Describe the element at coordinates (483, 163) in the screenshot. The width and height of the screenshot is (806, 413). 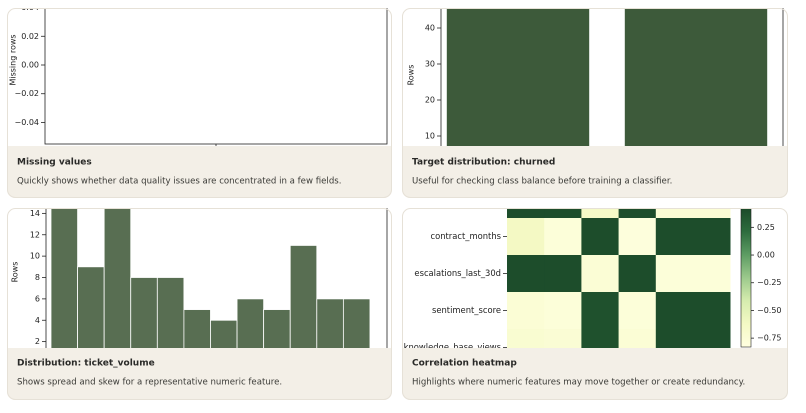
I see `card-title: Target distribution: churned` at that location.